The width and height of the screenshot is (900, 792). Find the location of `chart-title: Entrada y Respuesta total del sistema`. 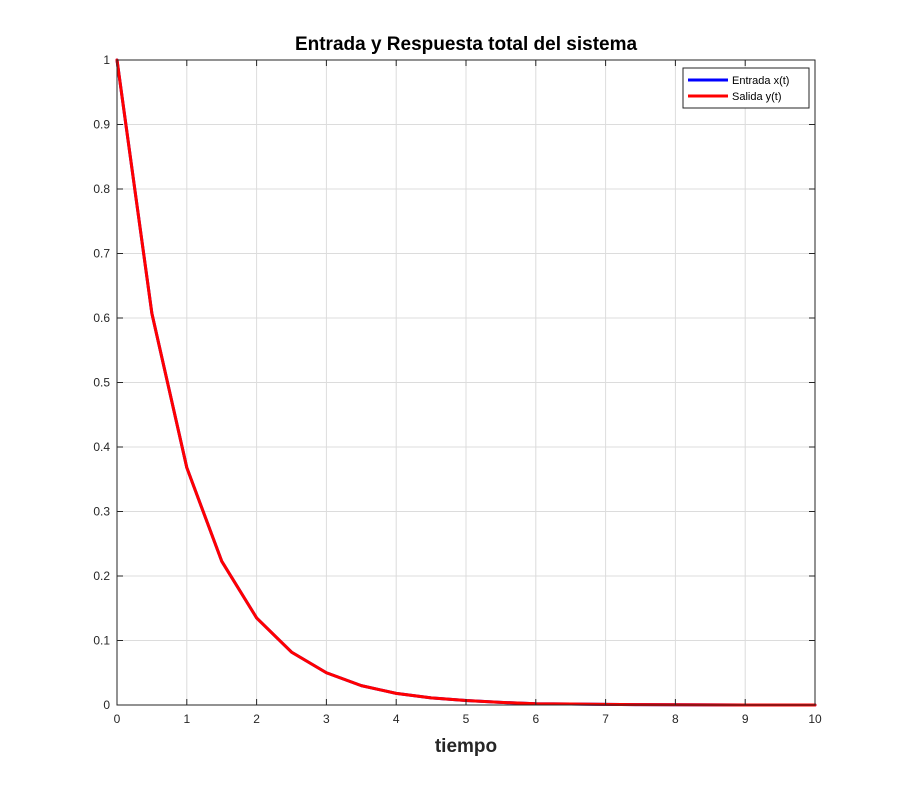

chart-title: Entrada y Respuesta total del sistema is located at coordinates (466, 44).